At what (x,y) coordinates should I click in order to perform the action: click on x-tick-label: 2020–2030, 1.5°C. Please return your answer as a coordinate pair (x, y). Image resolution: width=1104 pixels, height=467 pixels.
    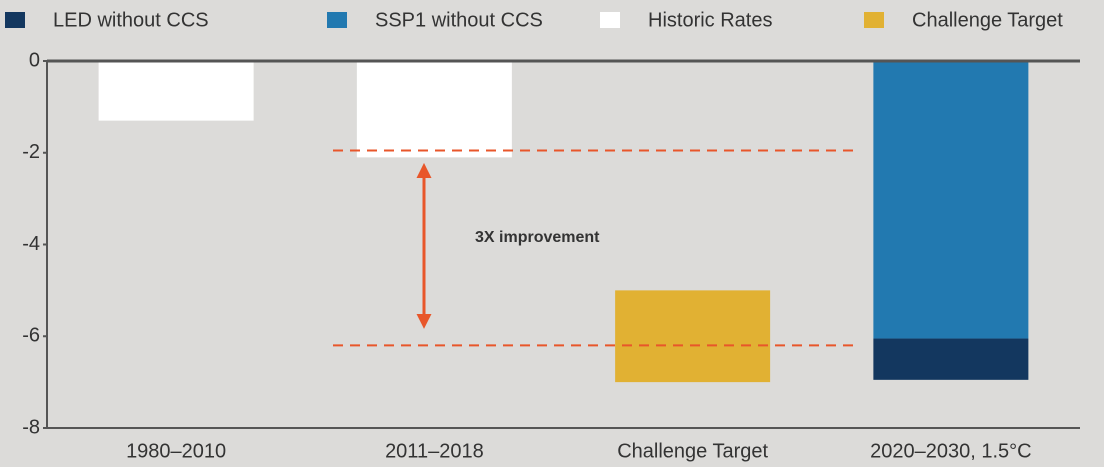
    Looking at the image, I should click on (950, 451).